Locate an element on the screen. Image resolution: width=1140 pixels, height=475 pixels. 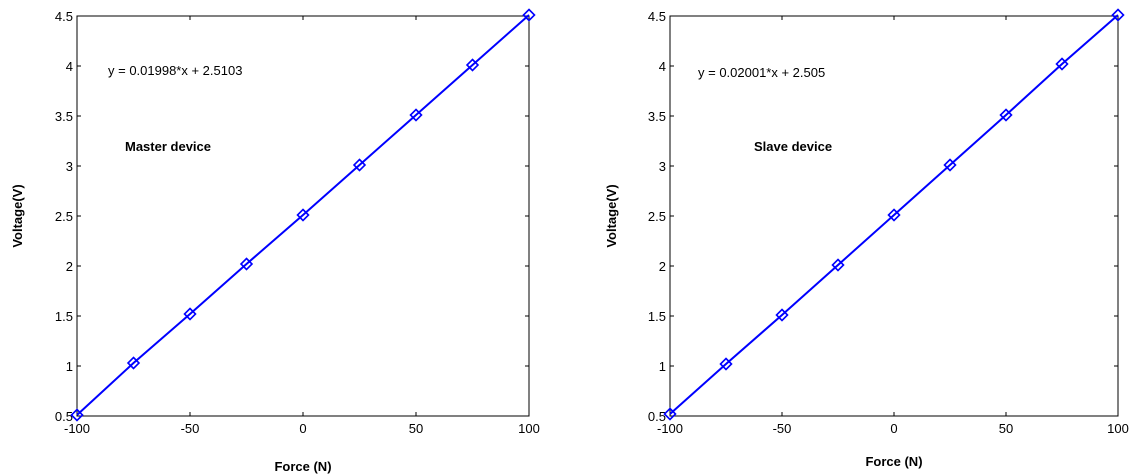
fit-equation-label: y = 0.02001*x + 2.505 is located at coordinates (761, 72).